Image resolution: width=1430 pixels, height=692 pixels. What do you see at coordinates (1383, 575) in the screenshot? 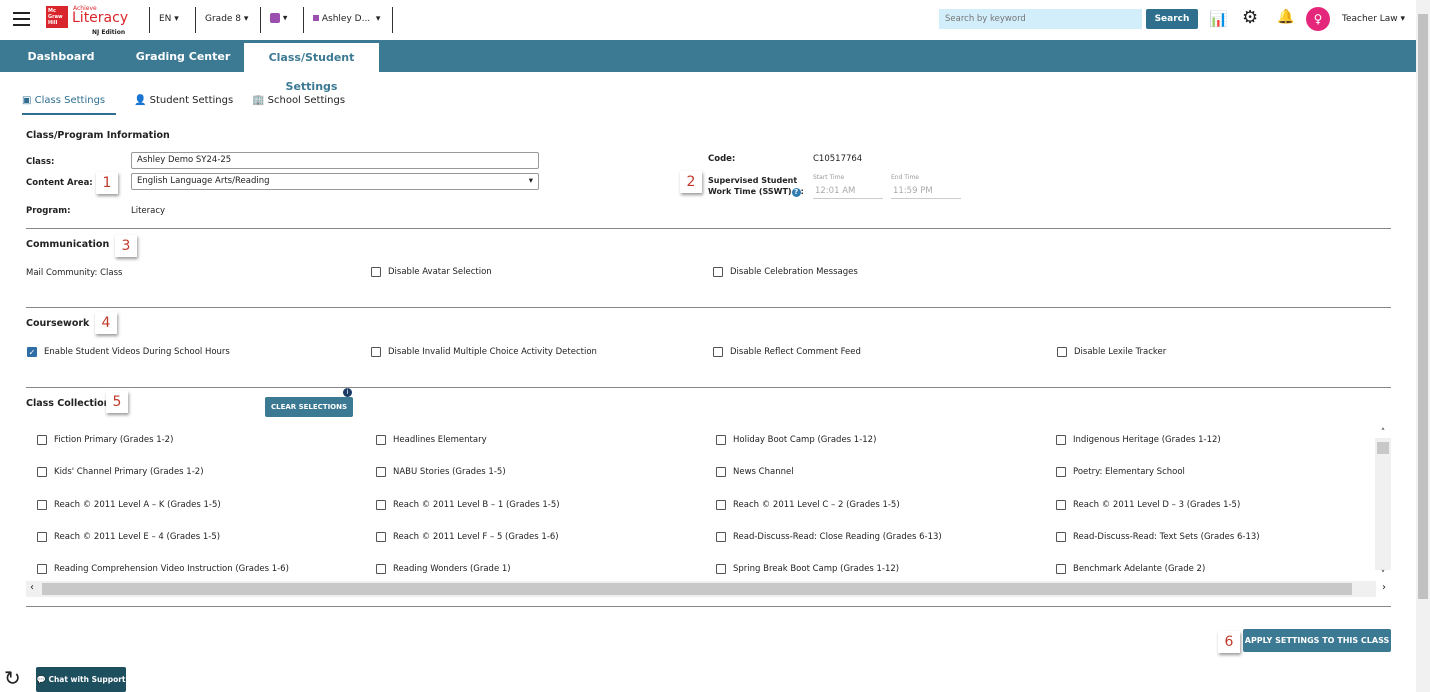
I see `scroll-down-icon: ˅` at bounding box center [1383, 575].